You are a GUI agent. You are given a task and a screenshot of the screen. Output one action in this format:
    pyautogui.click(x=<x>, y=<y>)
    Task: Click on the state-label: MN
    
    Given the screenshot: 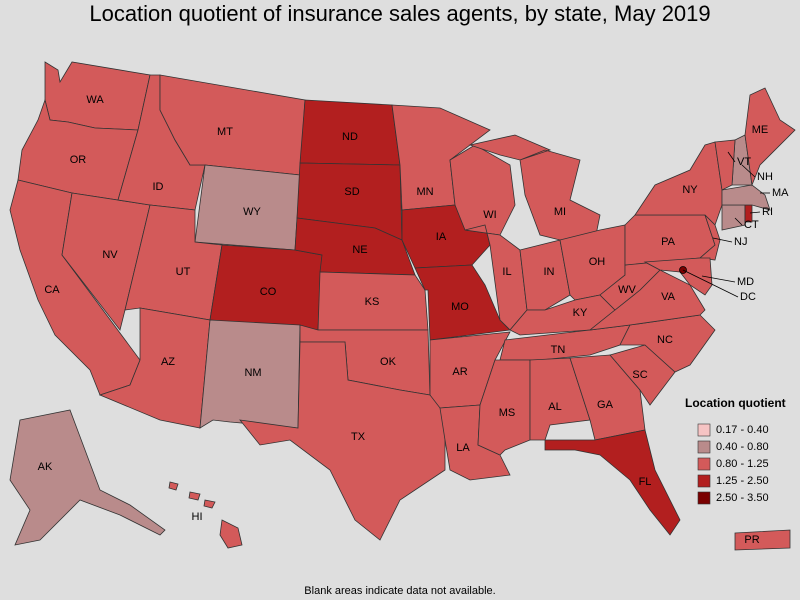 What is the action you would take?
    pyautogui.click(x=424, y=192)
    